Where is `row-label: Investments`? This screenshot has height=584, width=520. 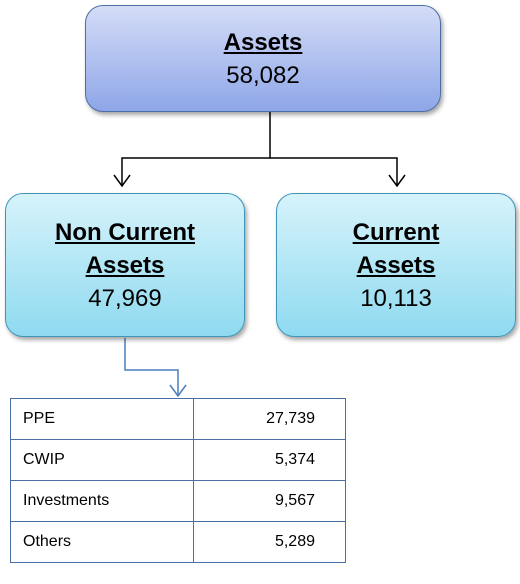 row-label: Investments is located at coordinates (102, 501).